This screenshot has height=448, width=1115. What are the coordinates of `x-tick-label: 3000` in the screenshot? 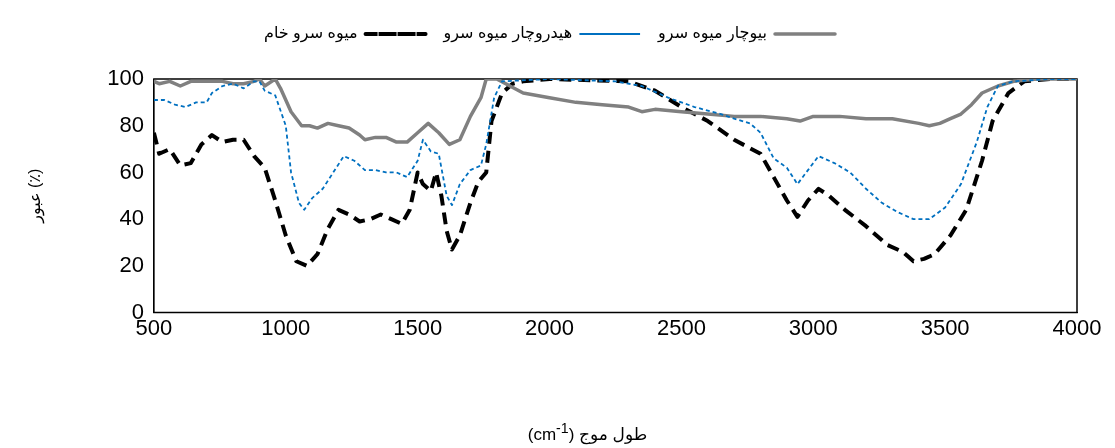 It's located at (813, 327).